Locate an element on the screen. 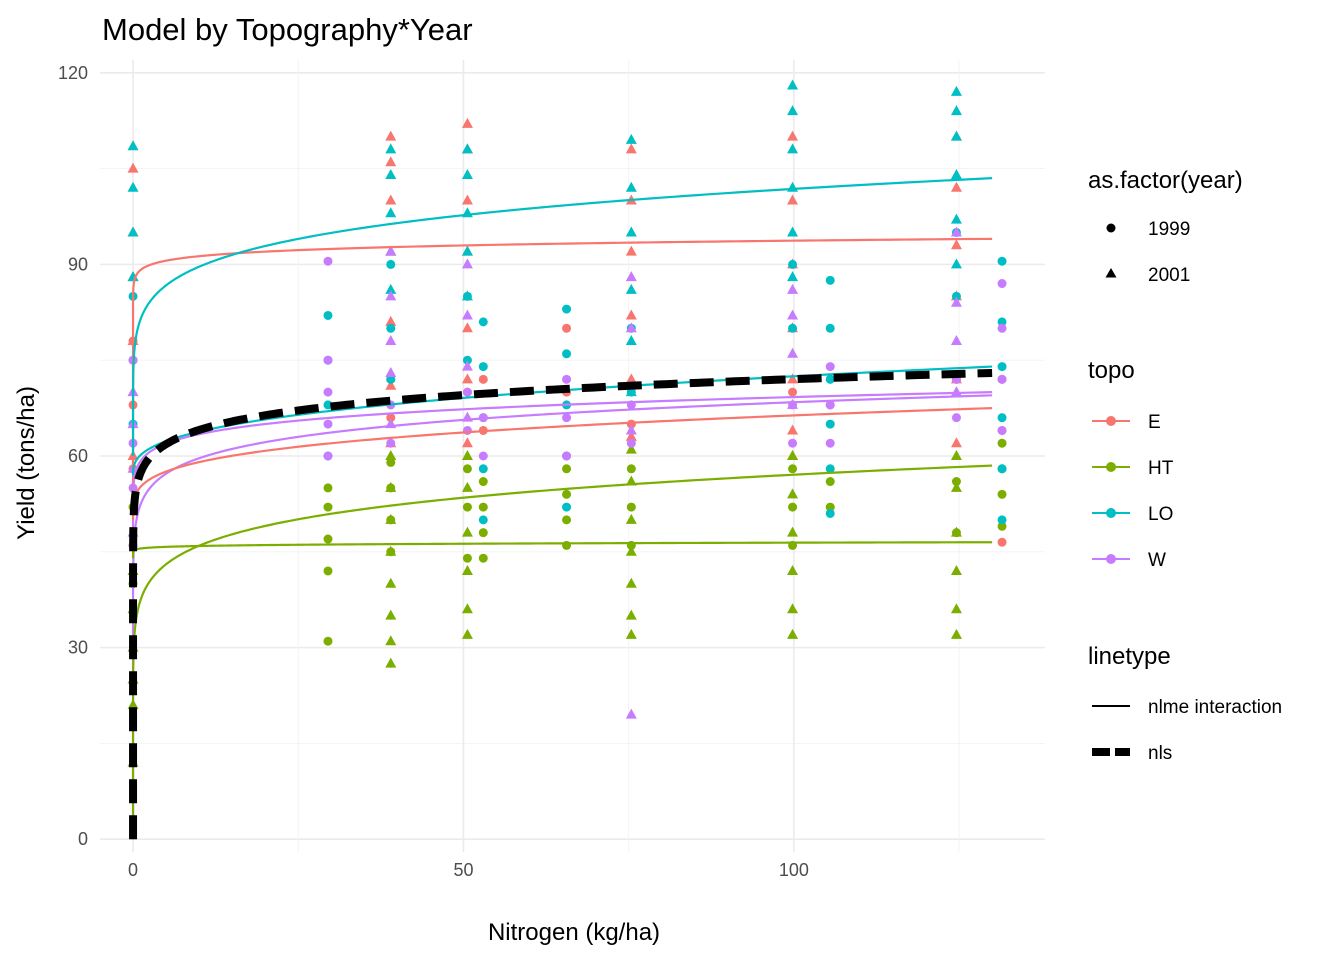 The width and height of the screenshot is (1344, 960). legend-key-triangle is located at coordinates (1111, 273).